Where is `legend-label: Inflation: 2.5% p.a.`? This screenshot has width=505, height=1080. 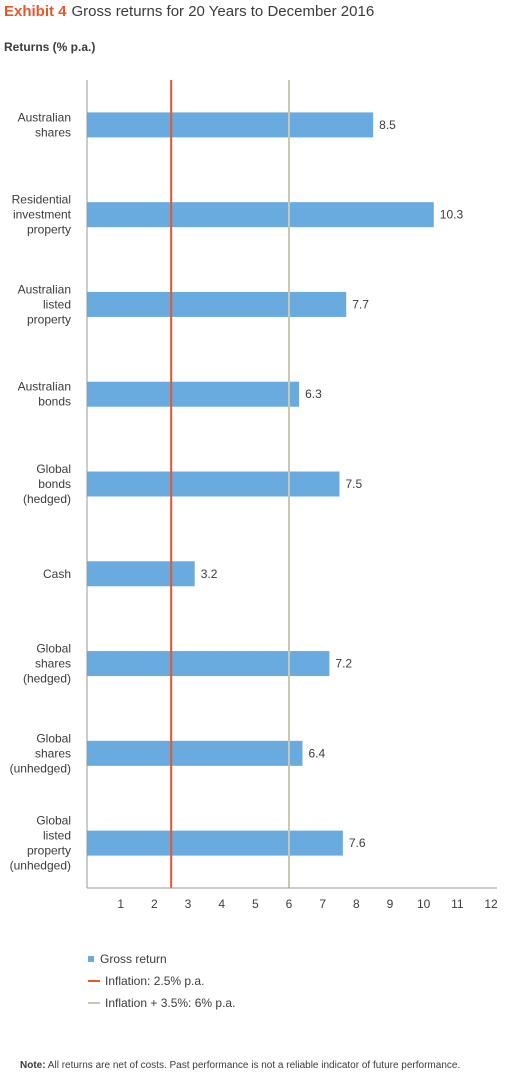
legend-label: Inflation: 2.5% p.a. is located at coordinates (155, 981).